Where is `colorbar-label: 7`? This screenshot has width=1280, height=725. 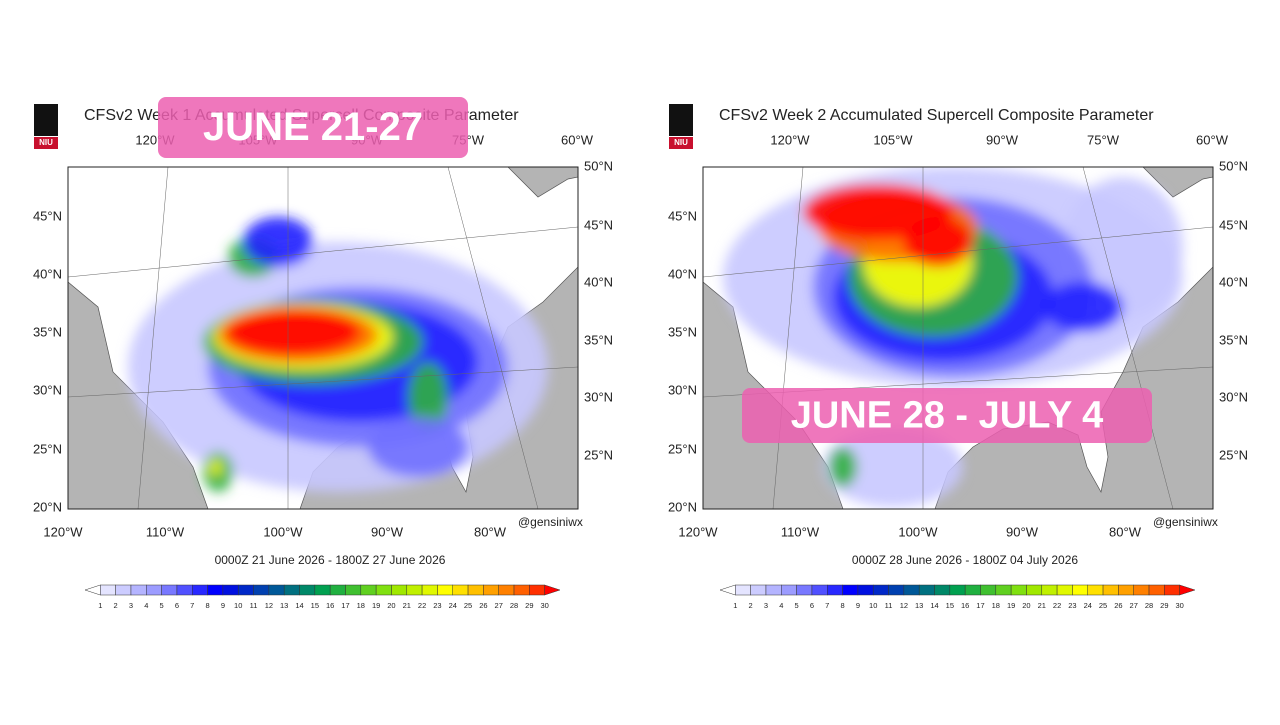 colorbar-label: 7 is located at coordinates (192, 605).